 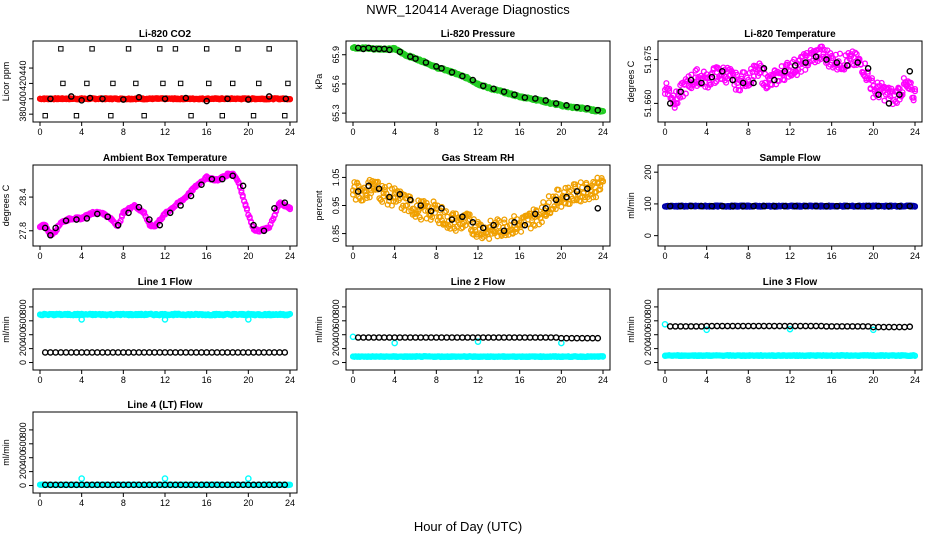 I want to click on y-tick-label: 800, so click(x=23, y=306).